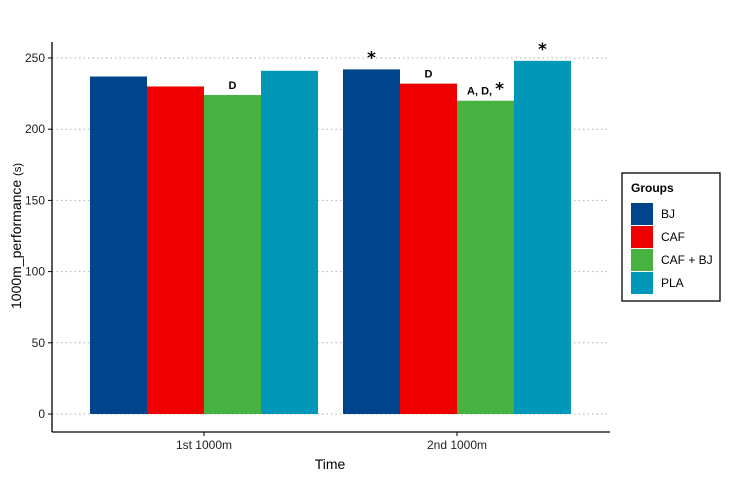 The image size is (730, 487). Describe the element at coordinates (479, 92) in the screenshot. I see `annotation-letters: A, D,` at that location.